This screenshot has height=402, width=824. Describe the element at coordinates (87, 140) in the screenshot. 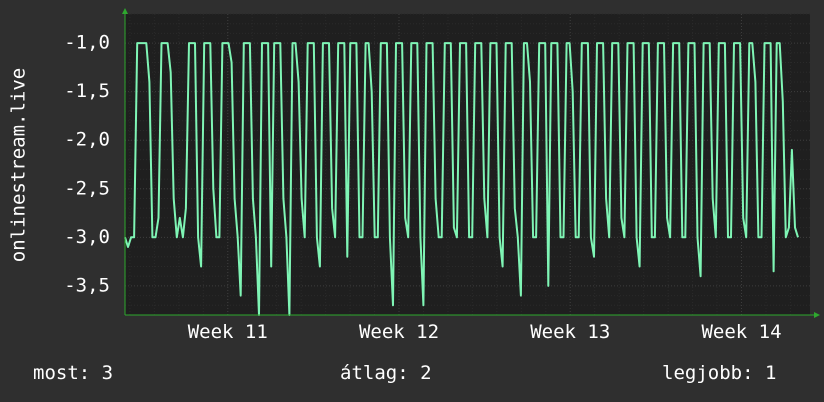

I see `y-tick-label: -2,0` at that location.